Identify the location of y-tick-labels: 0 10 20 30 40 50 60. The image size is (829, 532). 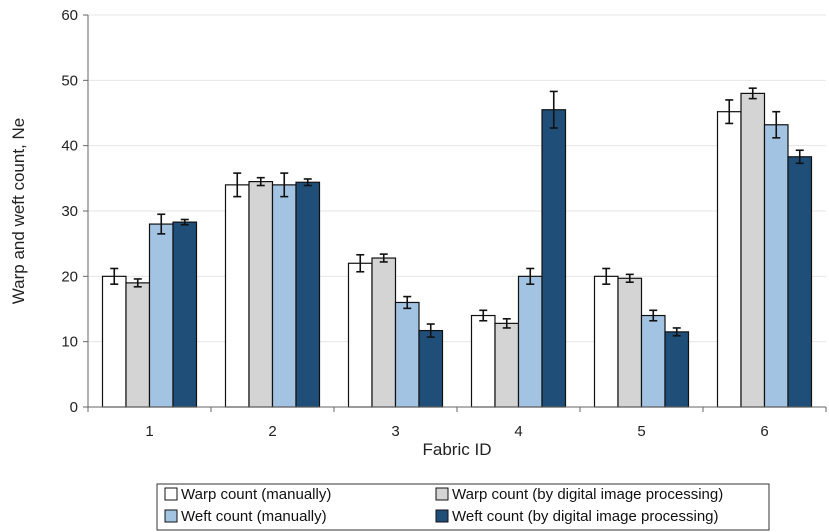
(74, 211).